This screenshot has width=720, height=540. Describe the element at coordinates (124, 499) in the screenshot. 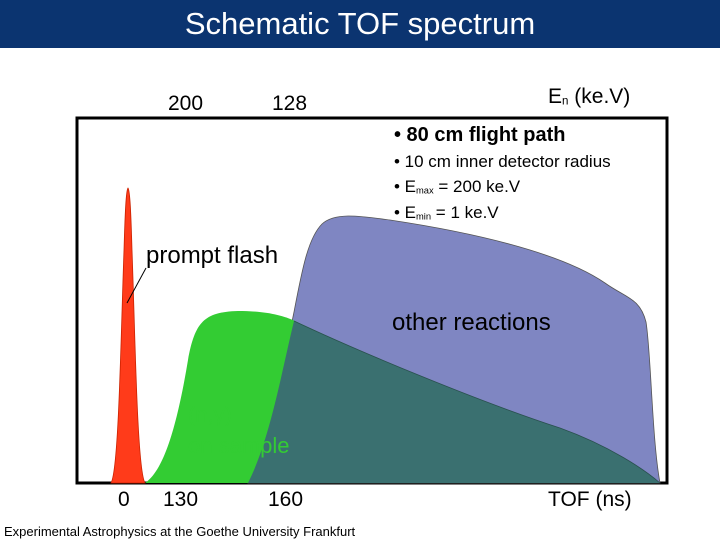

I see `bottom-axis-tick-0: 0` at that location.